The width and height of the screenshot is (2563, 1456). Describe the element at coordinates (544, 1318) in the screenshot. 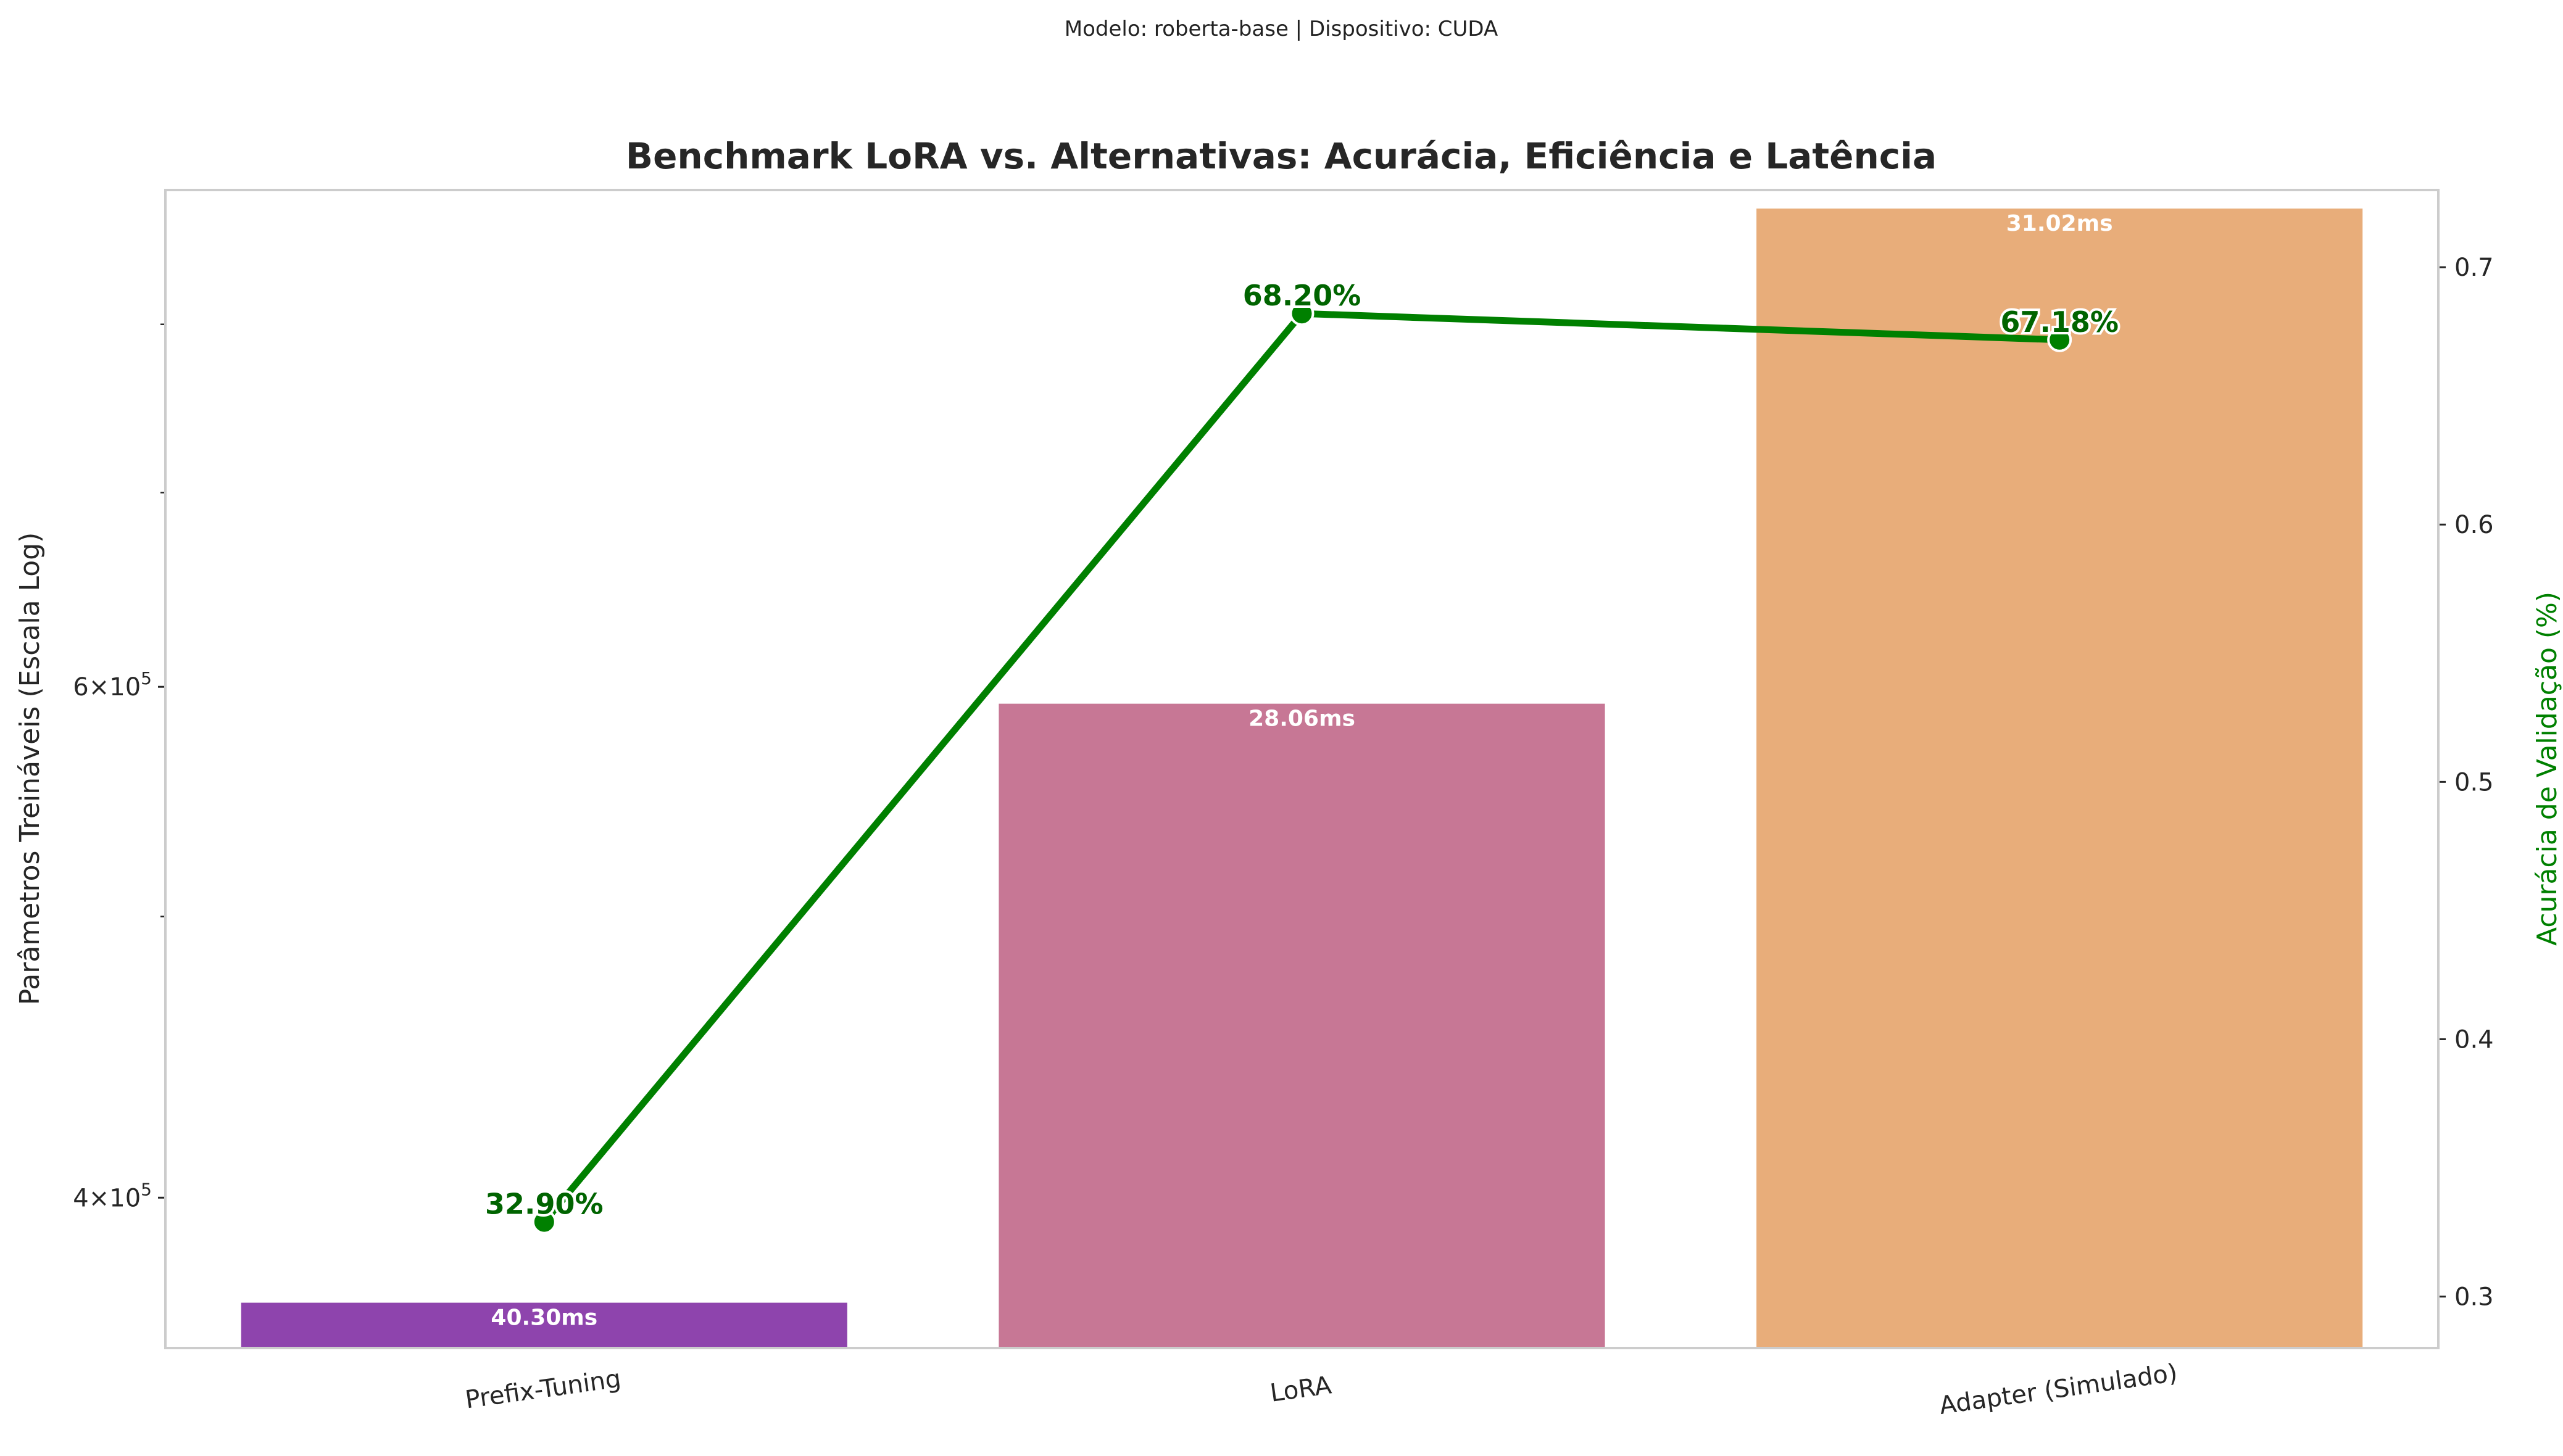

I see `bar-latency-label: 40.30ms` at that location.